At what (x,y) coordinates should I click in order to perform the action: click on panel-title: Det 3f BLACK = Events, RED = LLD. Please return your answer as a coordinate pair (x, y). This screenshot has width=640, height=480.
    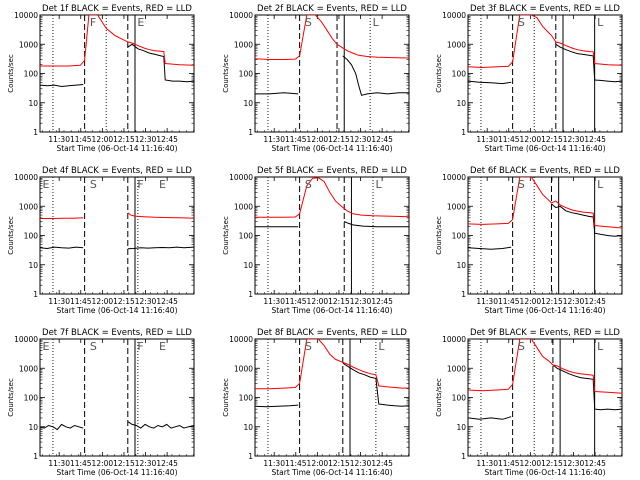
    Looking at the image, I should click on (545, 9).